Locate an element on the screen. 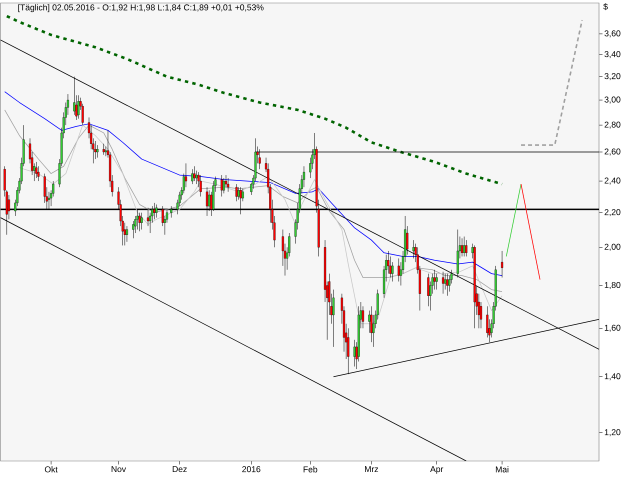 The image size is (632, 480). y-tick-label: 3,00 is located at coordinates (612, 100).